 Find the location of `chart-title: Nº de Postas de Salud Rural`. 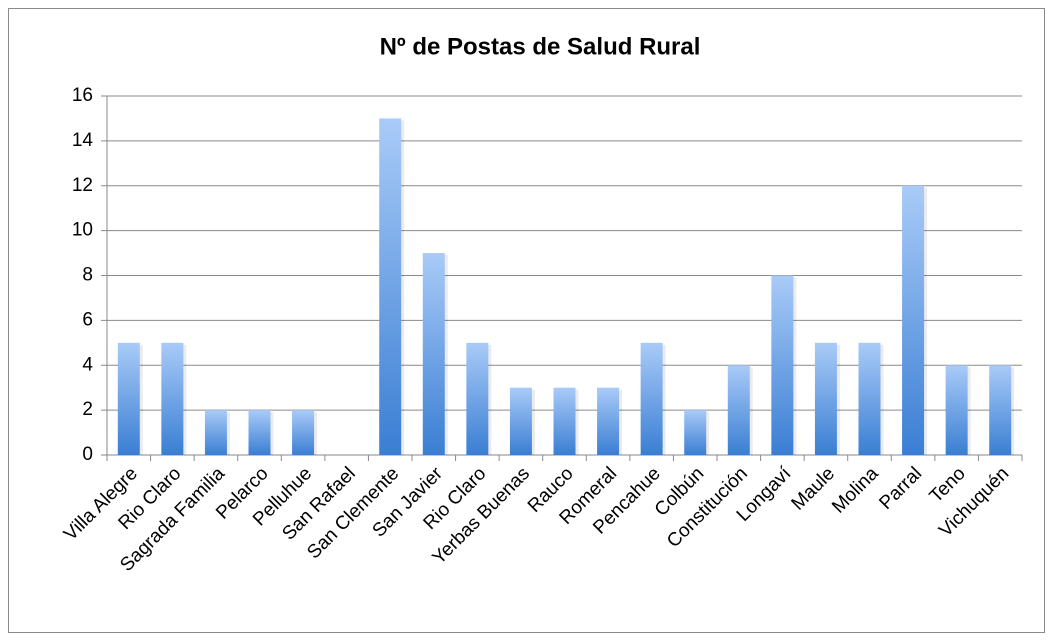

chart-title: Nº de Postas de Salud Rural is located at coordinates (540, 46).